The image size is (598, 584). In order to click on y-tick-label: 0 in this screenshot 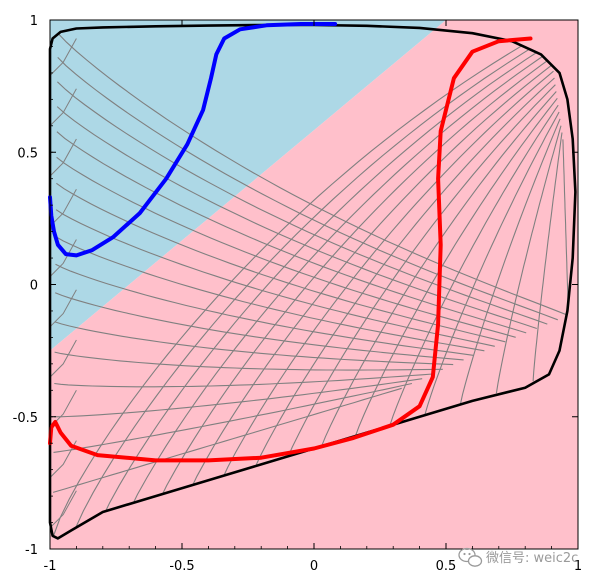, I will do `click(34, 286)`.